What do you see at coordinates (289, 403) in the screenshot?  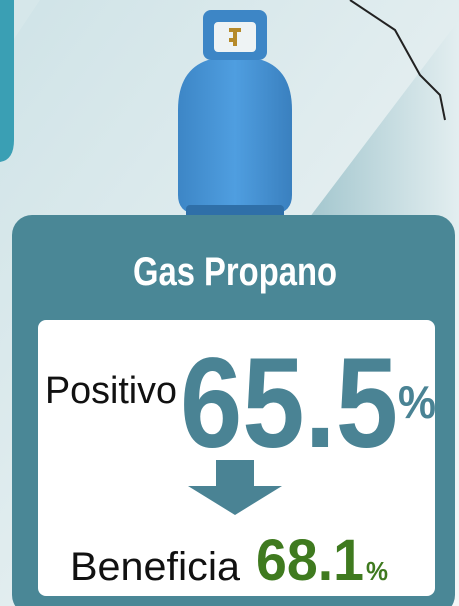 I see `positive-value: 65.5` at bounding box center [289, 403].